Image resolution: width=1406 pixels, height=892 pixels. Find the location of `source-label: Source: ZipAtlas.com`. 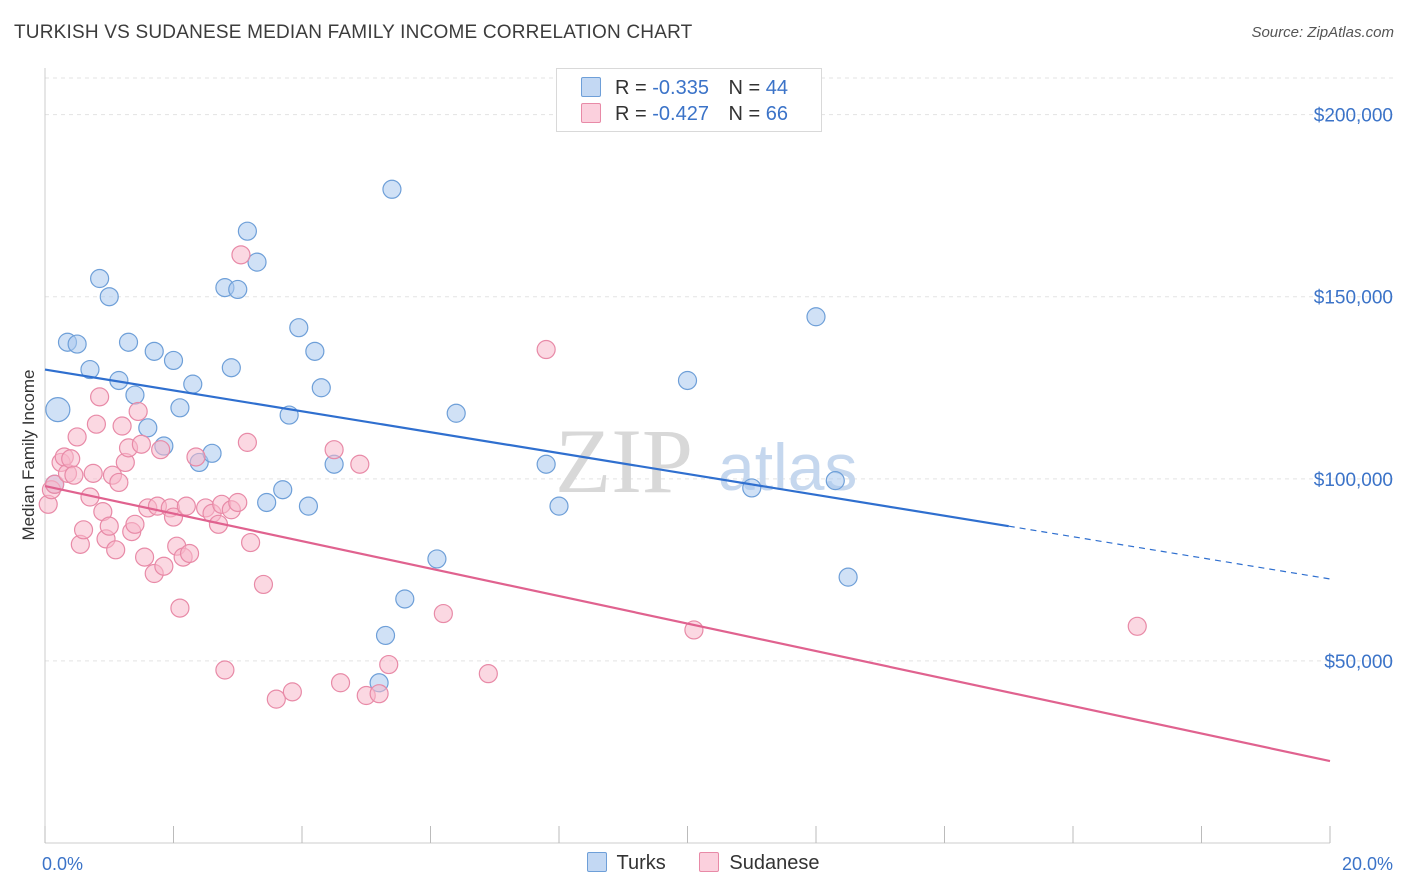

source-label: Source: ZipAtlas.com is located at coordinates (1322, 32).